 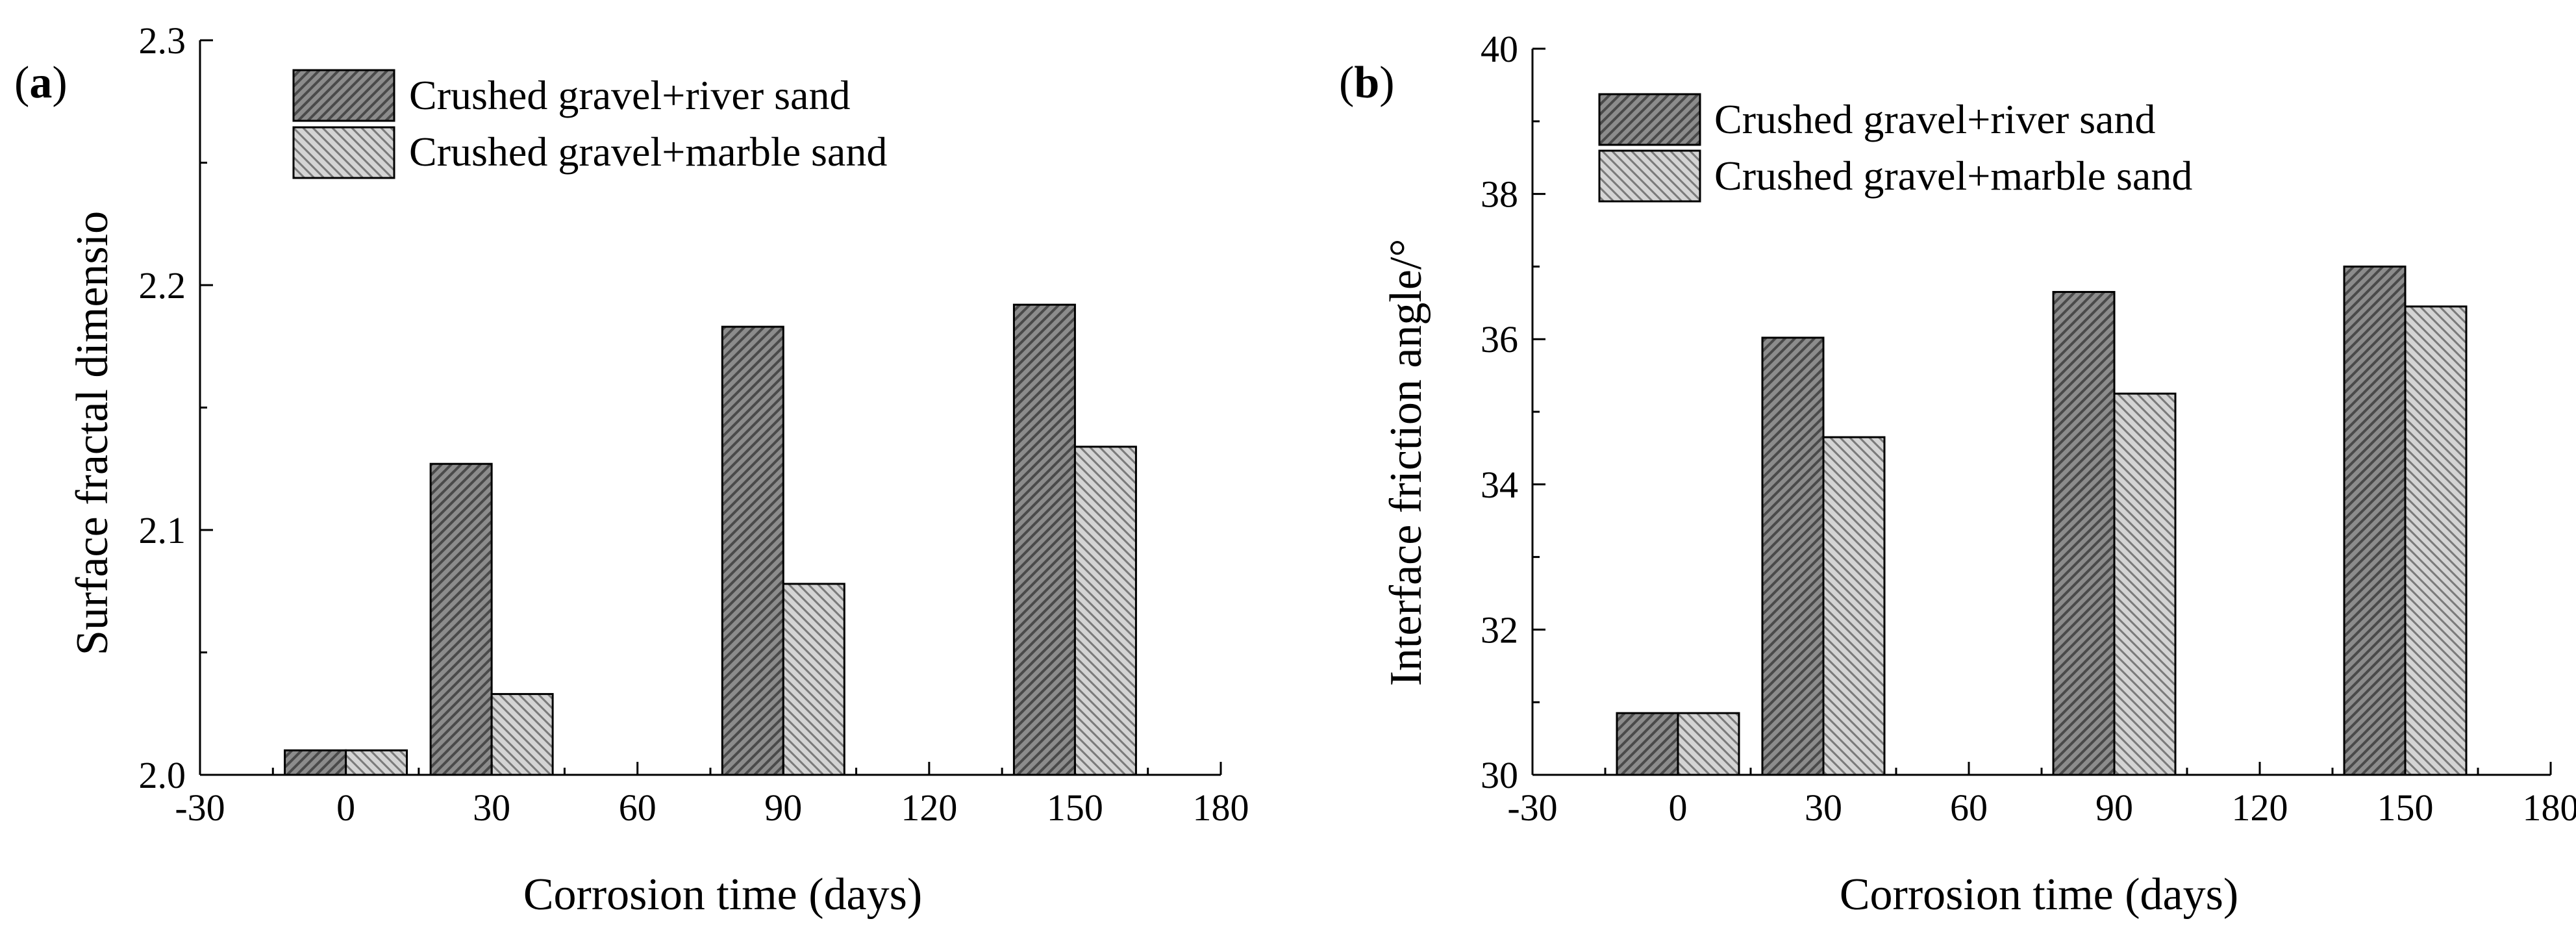 I want to click on panel-label-b-open: (, so click(x=1346, y=83).